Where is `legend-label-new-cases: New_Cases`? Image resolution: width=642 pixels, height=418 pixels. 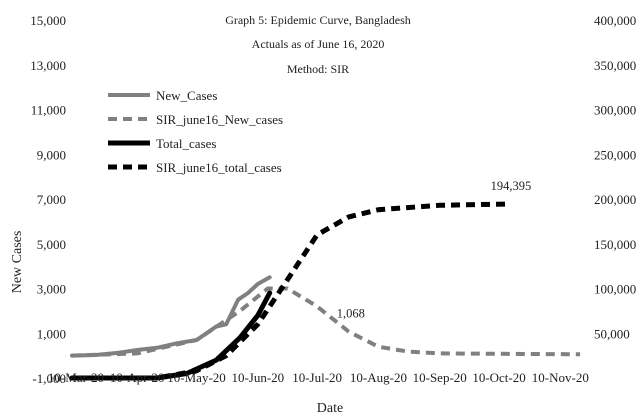
legend-label-new-cases: New_Cases is located at coordinates (186, 95).